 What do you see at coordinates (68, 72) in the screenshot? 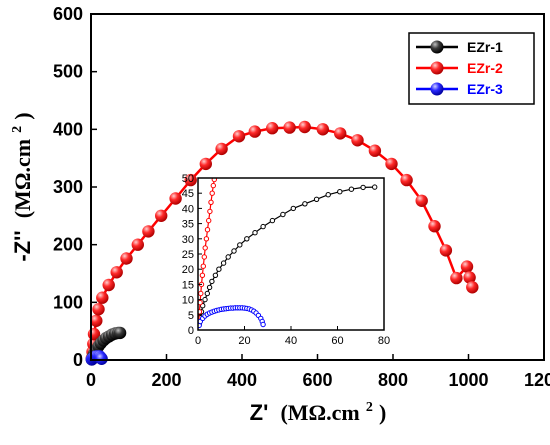
I see `main-y-tick-label: 500` at bounding box center [68, 72].